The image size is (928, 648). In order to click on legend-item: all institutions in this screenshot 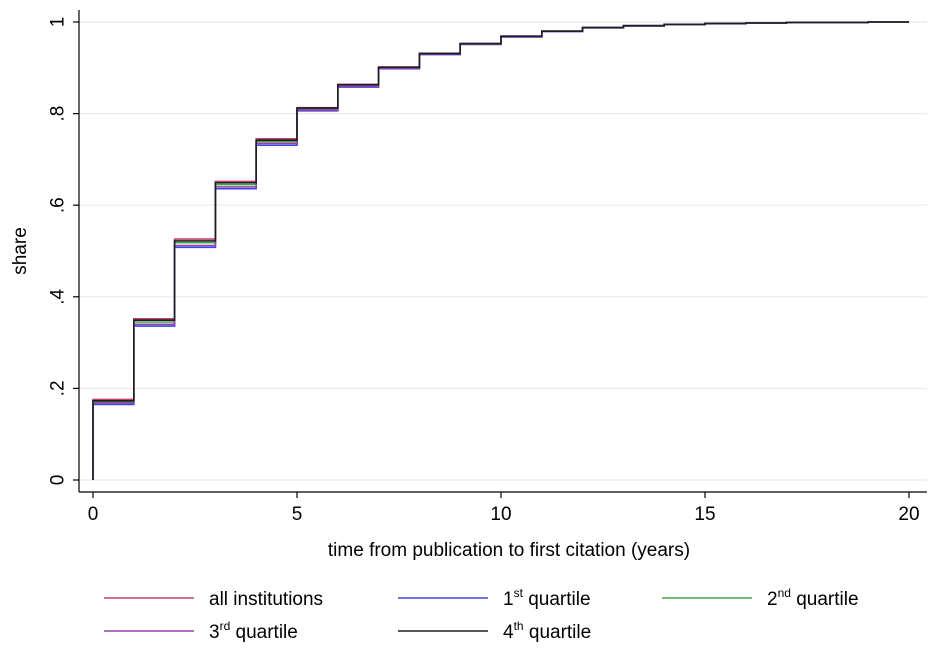, I will do `click(213, 599)`.